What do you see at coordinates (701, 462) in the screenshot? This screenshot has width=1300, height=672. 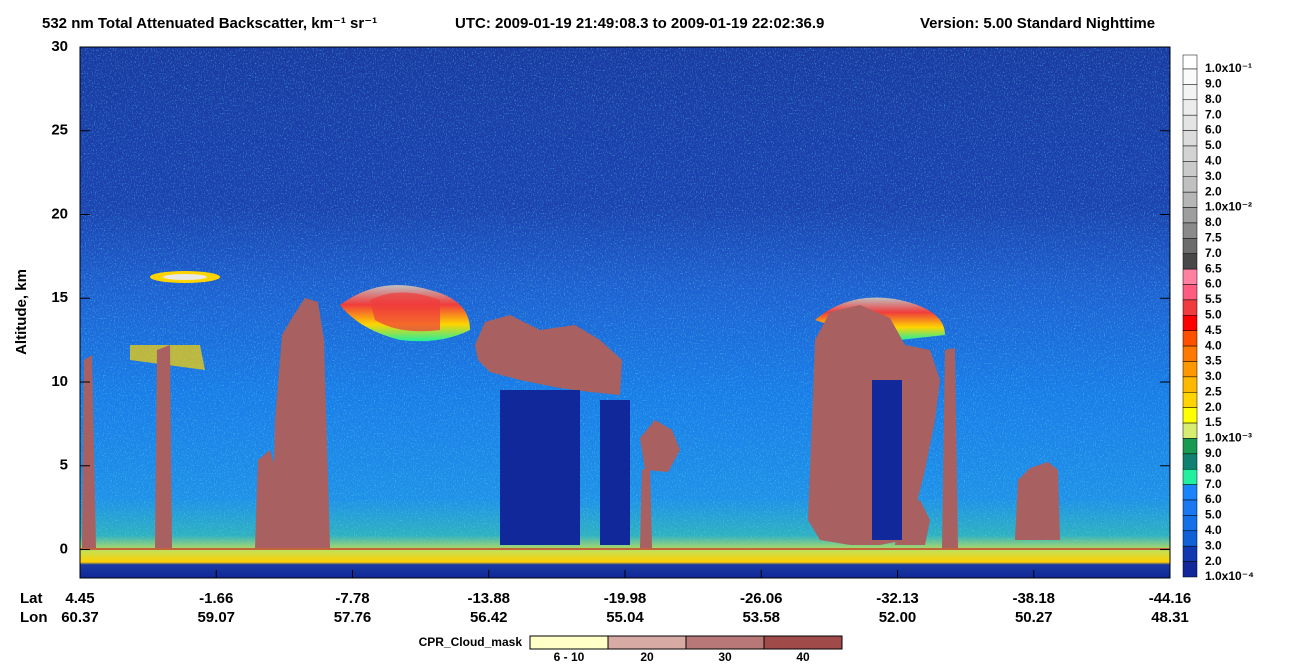 I see `attenuated-column` at bounding box center [701, 462].